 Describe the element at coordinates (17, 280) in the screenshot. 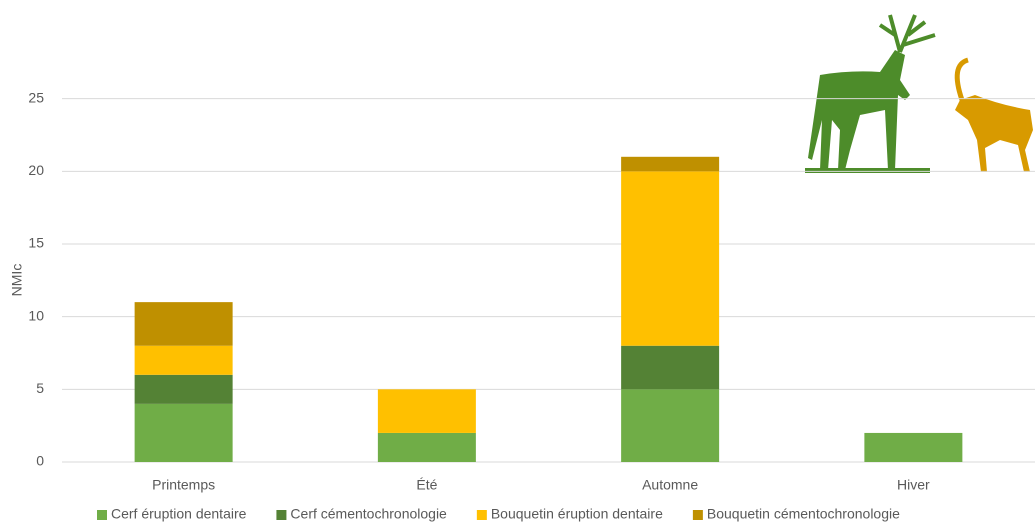

I see `y-axis-label: NMIc` at that location.